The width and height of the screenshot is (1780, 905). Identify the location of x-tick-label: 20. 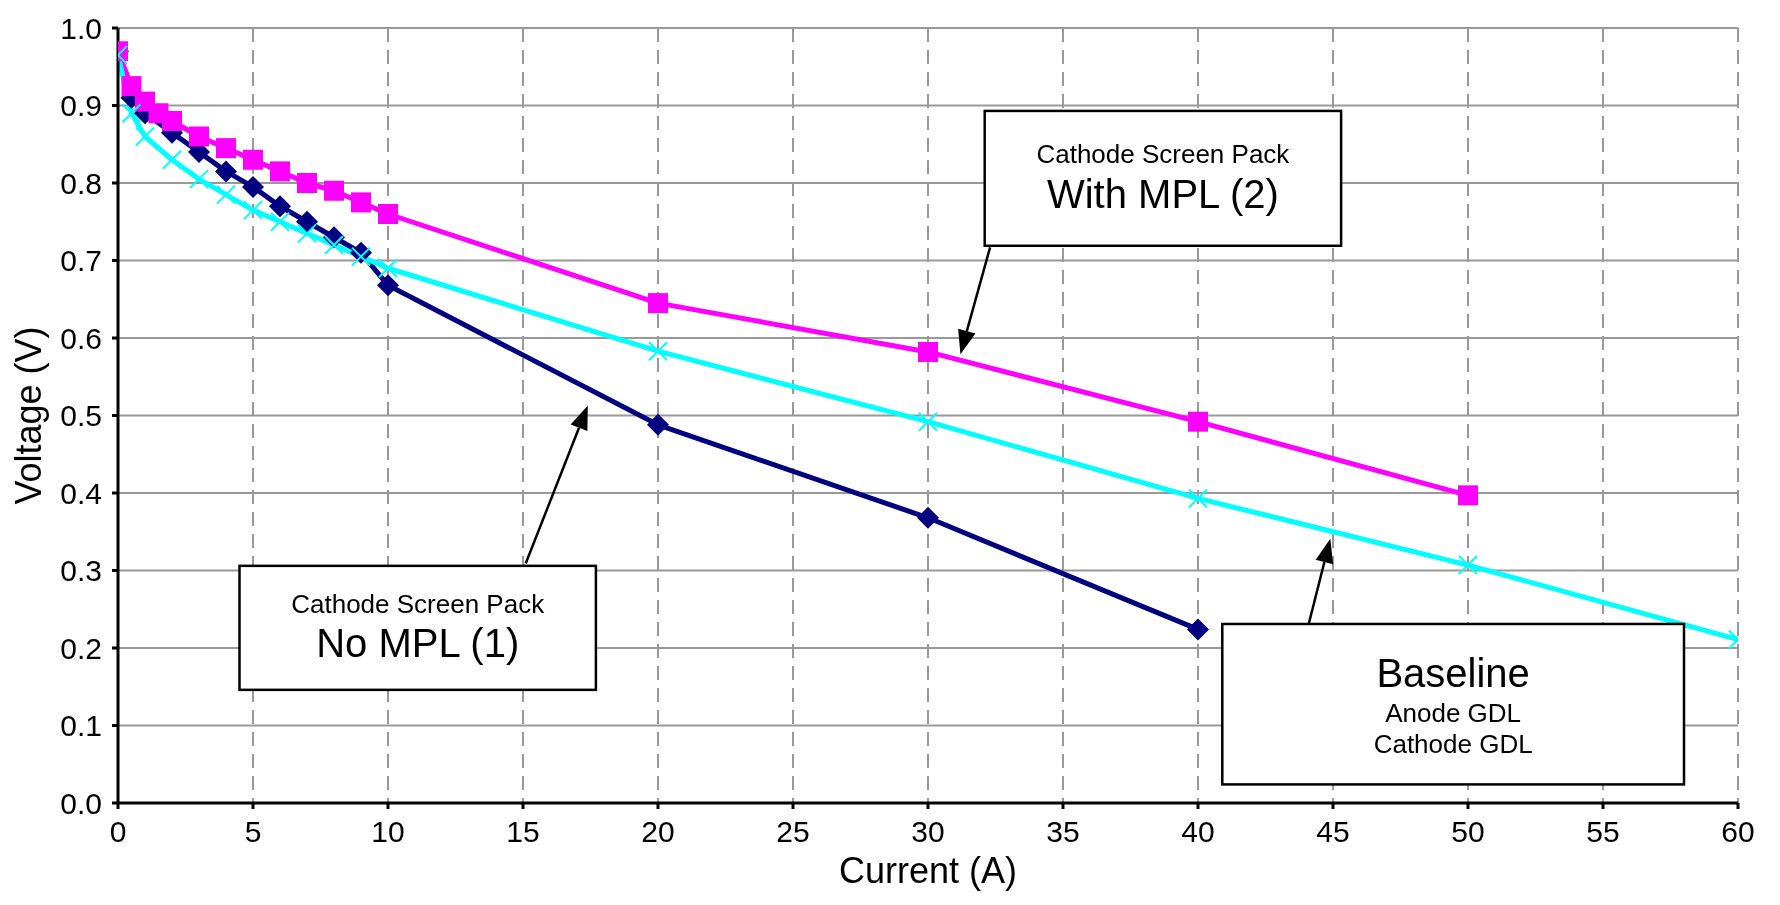
(658, 832).